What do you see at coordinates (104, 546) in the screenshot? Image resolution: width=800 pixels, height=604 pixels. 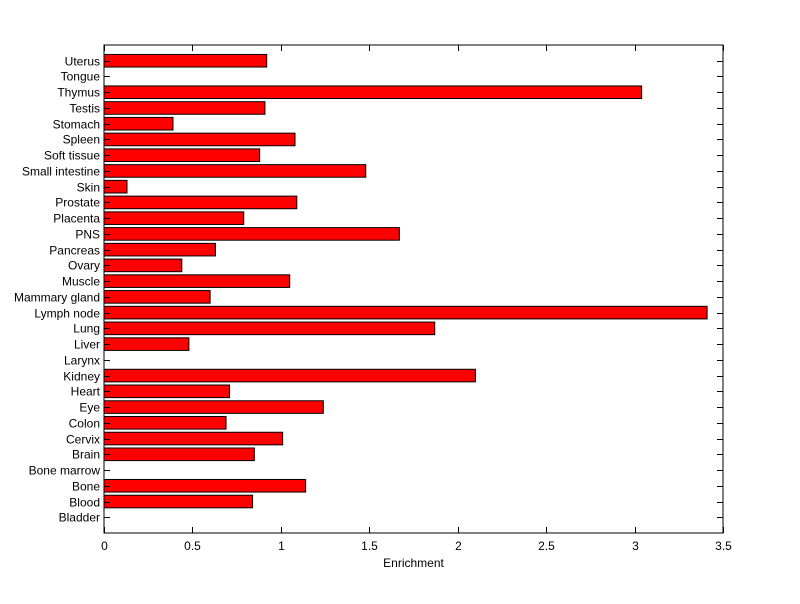 I see `x-tick-label: 0` at bounding box center [104, 546].